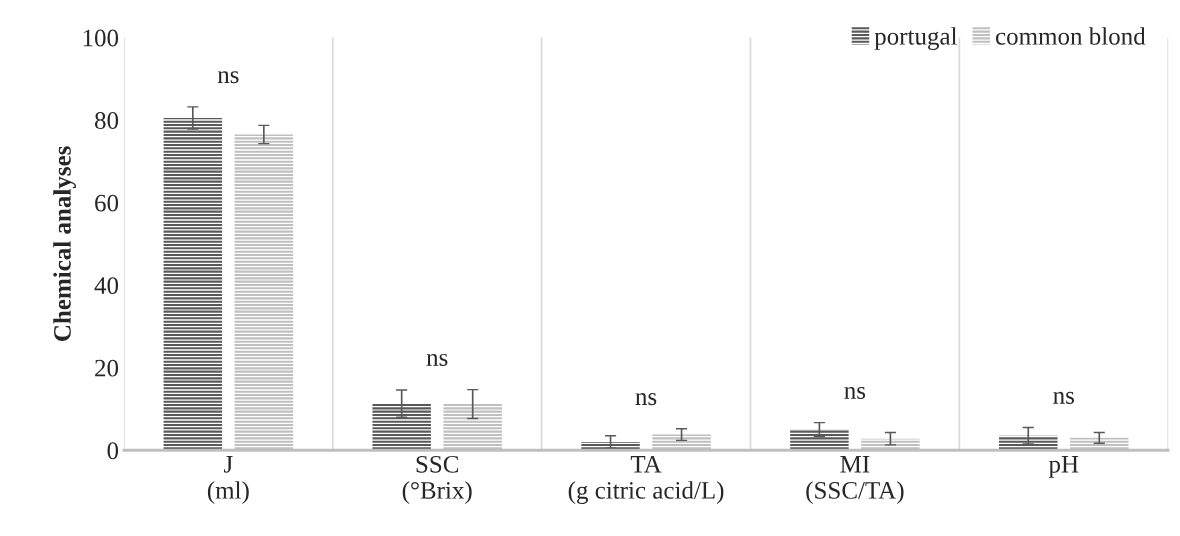  Describe the element at coordinates (107, 368) in the screenshot. I see `y-tick-label: 20` at that location.